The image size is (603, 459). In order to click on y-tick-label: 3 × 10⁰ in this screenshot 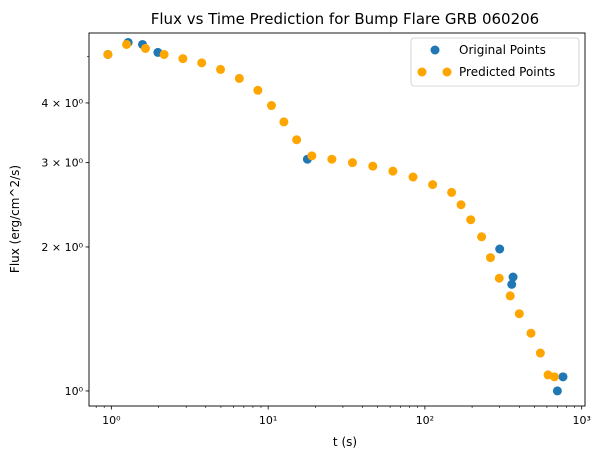, I will do `click(62, 163)`.